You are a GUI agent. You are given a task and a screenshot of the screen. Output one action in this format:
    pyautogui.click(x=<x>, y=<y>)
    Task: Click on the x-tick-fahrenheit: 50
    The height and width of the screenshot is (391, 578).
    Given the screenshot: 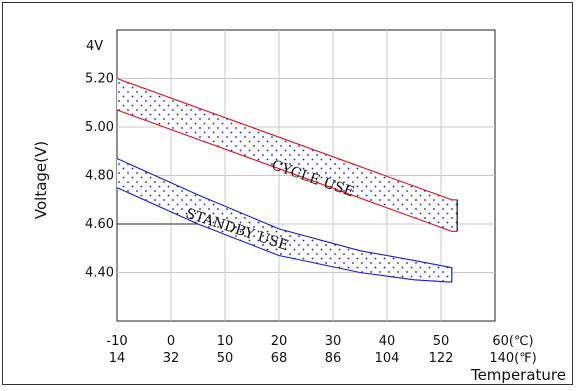 What is the action you would take?
    pyautogui.click(x=225, y=358)
    